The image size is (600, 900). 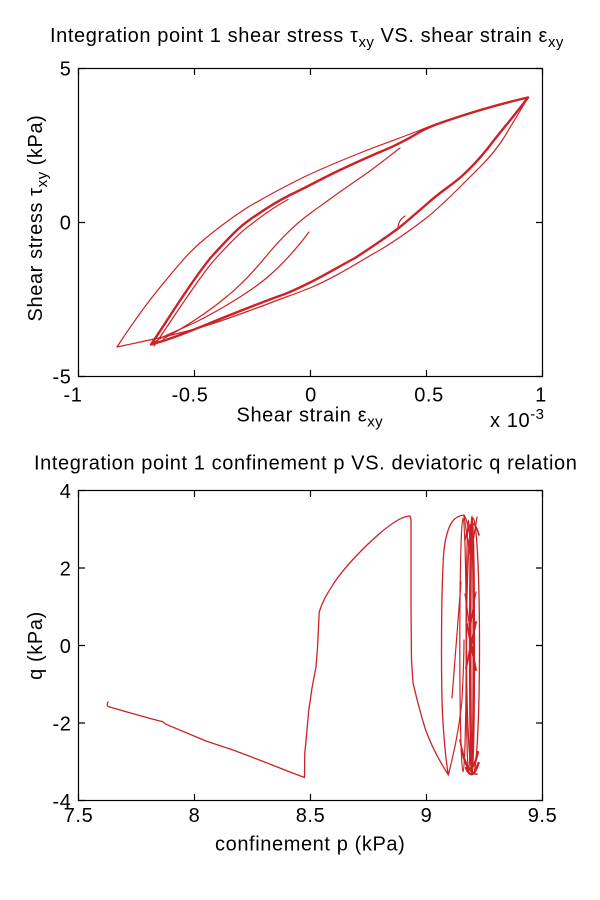 I want to click on svg-text: -2, so click(x=62, y=724).